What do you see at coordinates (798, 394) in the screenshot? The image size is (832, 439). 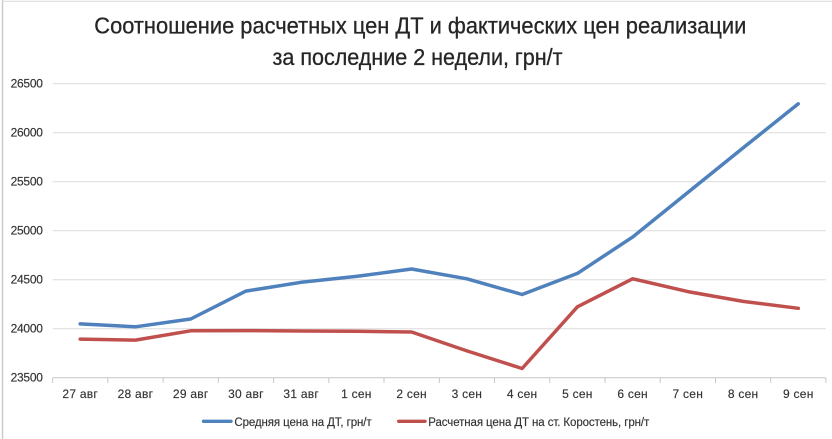 I see `svg-text: 9 сен` at bounding box center [798, 394].